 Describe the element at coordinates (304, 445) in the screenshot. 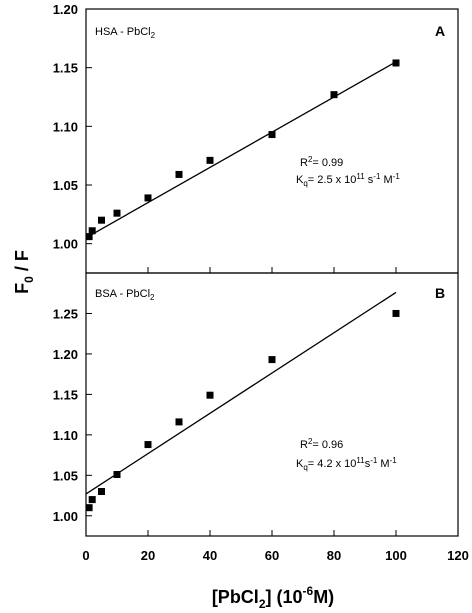

I see `panel-b-r2-pre: R` at that location.